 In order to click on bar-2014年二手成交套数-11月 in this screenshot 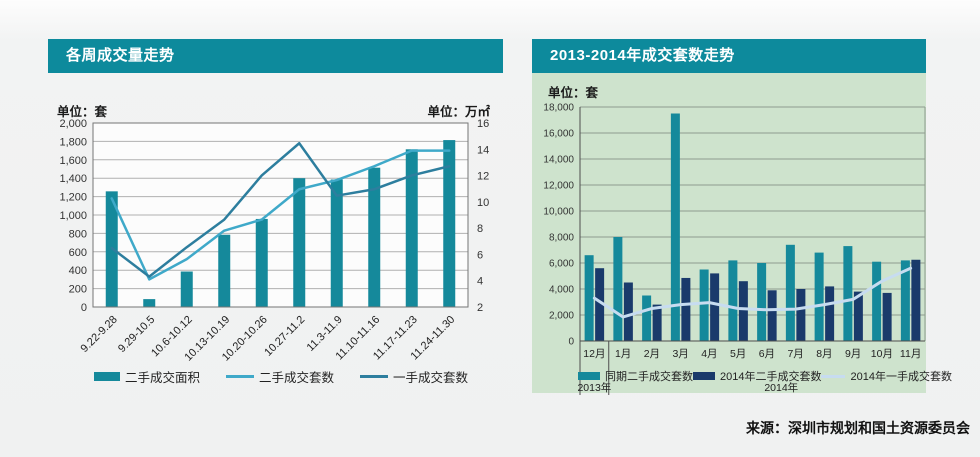, I will do `click(916, 300)`.